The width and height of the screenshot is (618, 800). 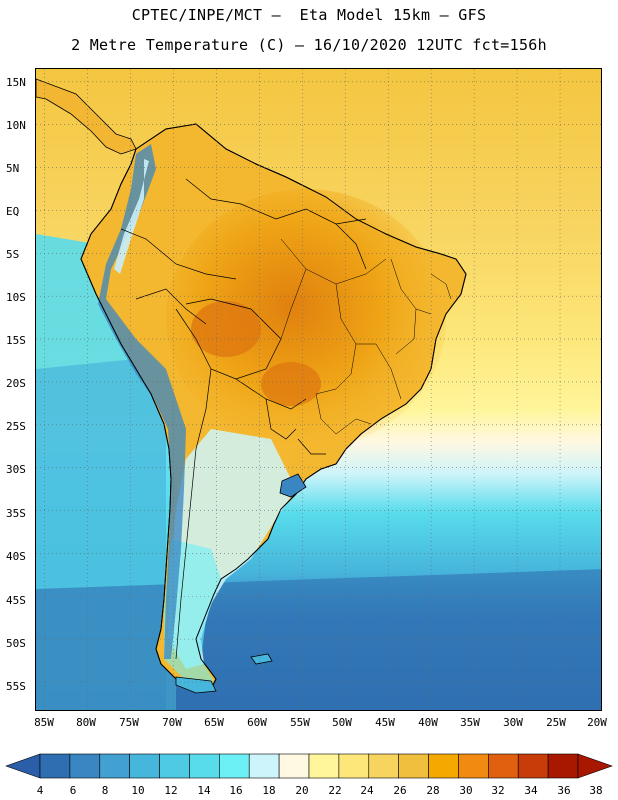 What do you see at coordinates (16, 513) in the screenshot?
I see `lat-label-35s: 35S` at bounding box center [16, 513].